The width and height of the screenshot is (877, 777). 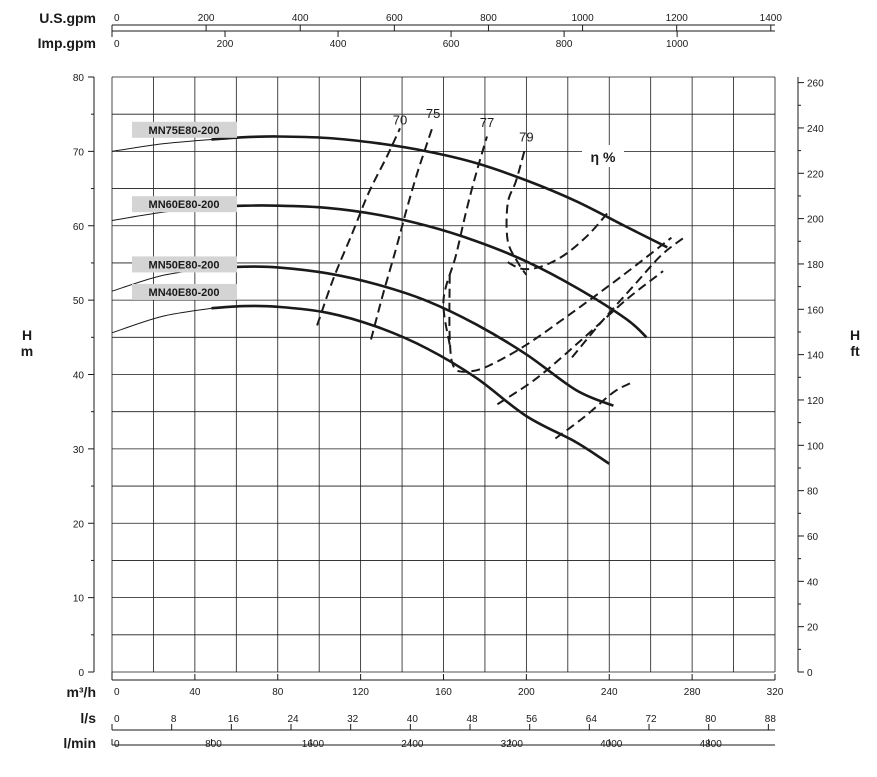 What do you see at coordinates (79, 524) in the screenshot?
I see `left-axis-tick-label: 20` at bounding box center [79, 524].